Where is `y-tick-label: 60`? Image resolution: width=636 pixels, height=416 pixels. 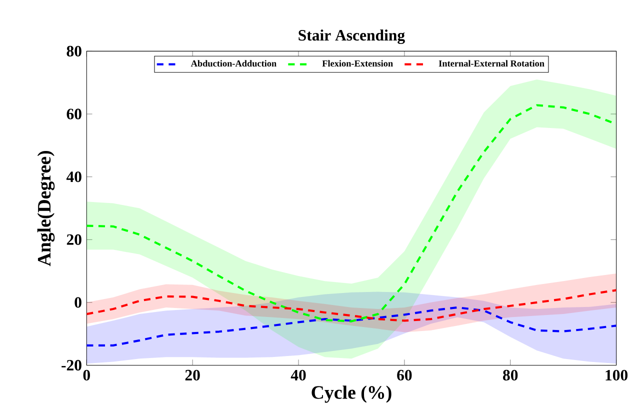 y-tick-label: 60 is located at coordinates (74, 114).